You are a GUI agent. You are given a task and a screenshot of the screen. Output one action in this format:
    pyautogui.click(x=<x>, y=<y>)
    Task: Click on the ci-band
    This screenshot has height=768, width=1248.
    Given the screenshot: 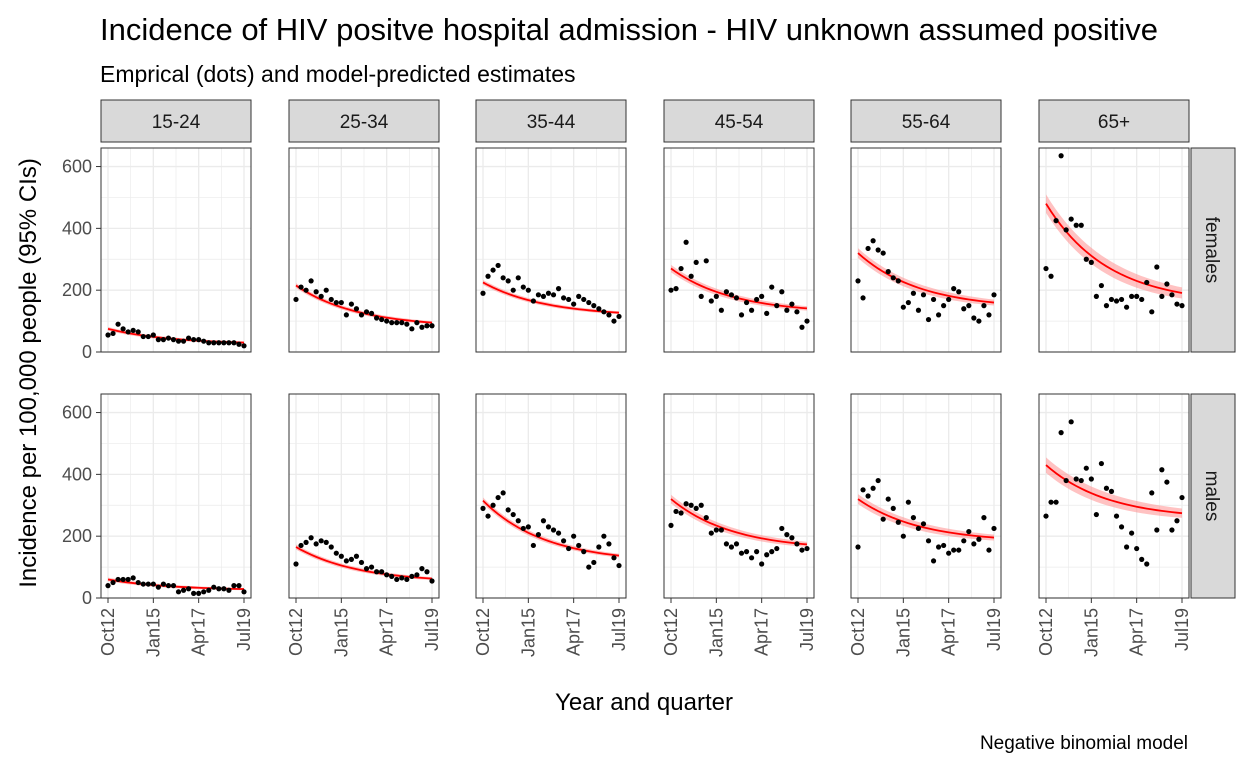 What is the action you would take?
    pyautogui.click(x=364, y=304)
    